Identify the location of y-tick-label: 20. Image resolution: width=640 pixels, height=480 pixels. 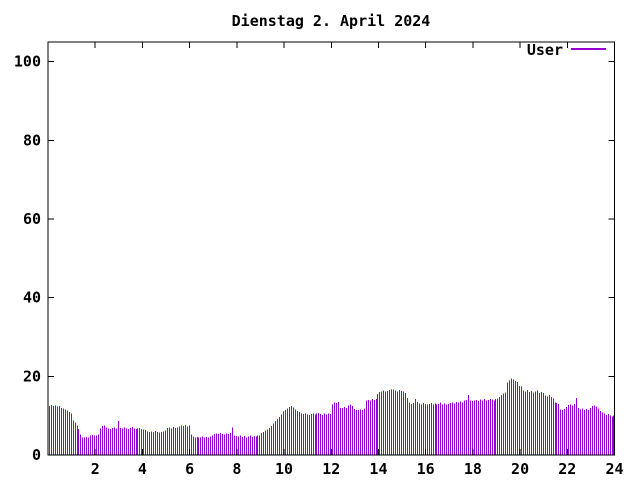
(32, 376).